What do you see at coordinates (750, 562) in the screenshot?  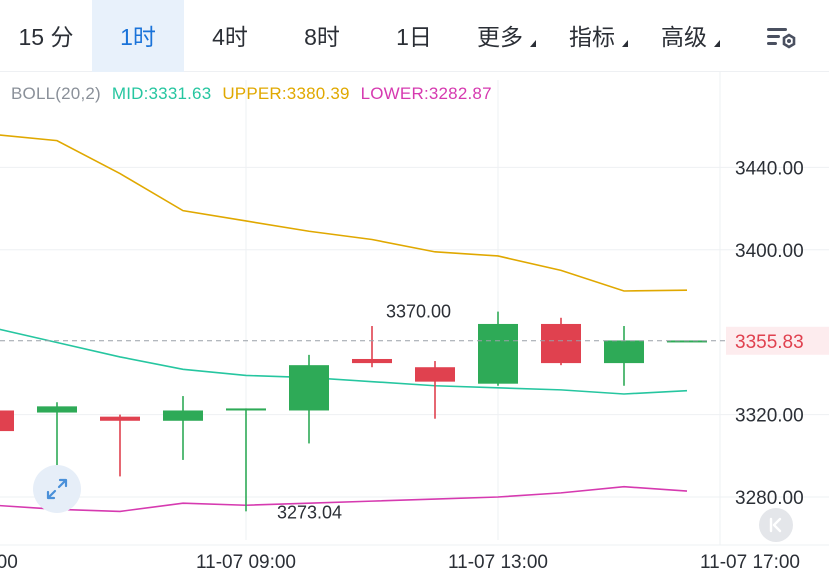 I see `x-tick-label: 11-07 17:00` at bounding box center [750, 562].